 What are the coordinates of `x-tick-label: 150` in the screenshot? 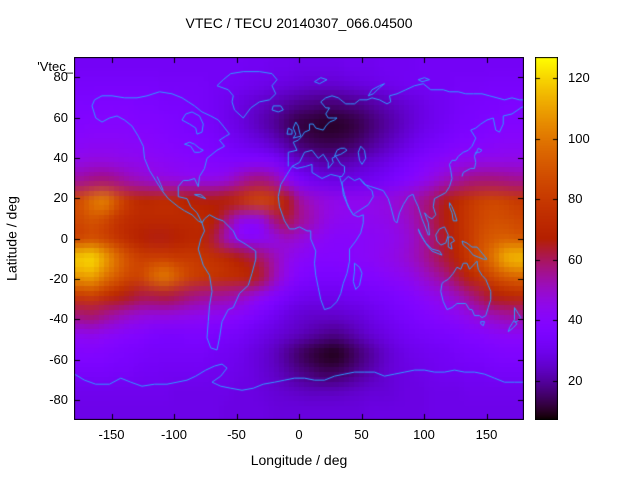 It's located at (486, 434).